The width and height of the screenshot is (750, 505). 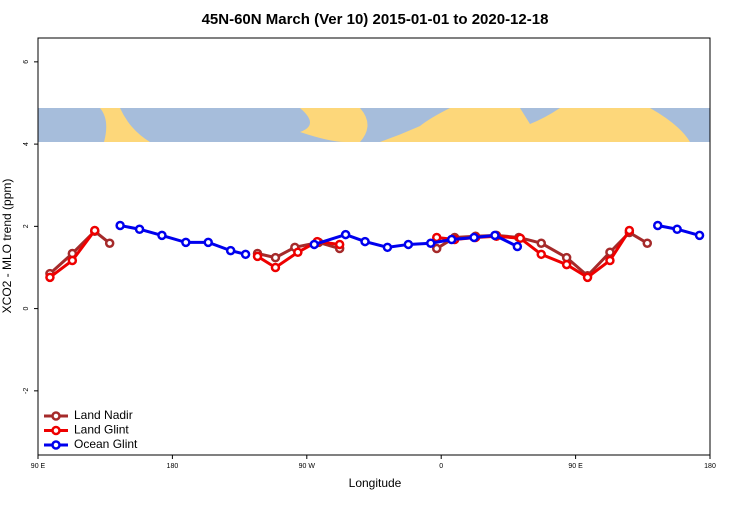 What do you see at coordinates (103, 415) in the screenshot?
I see `legend-label: Land Nadir` at bounding box center [103, 415].